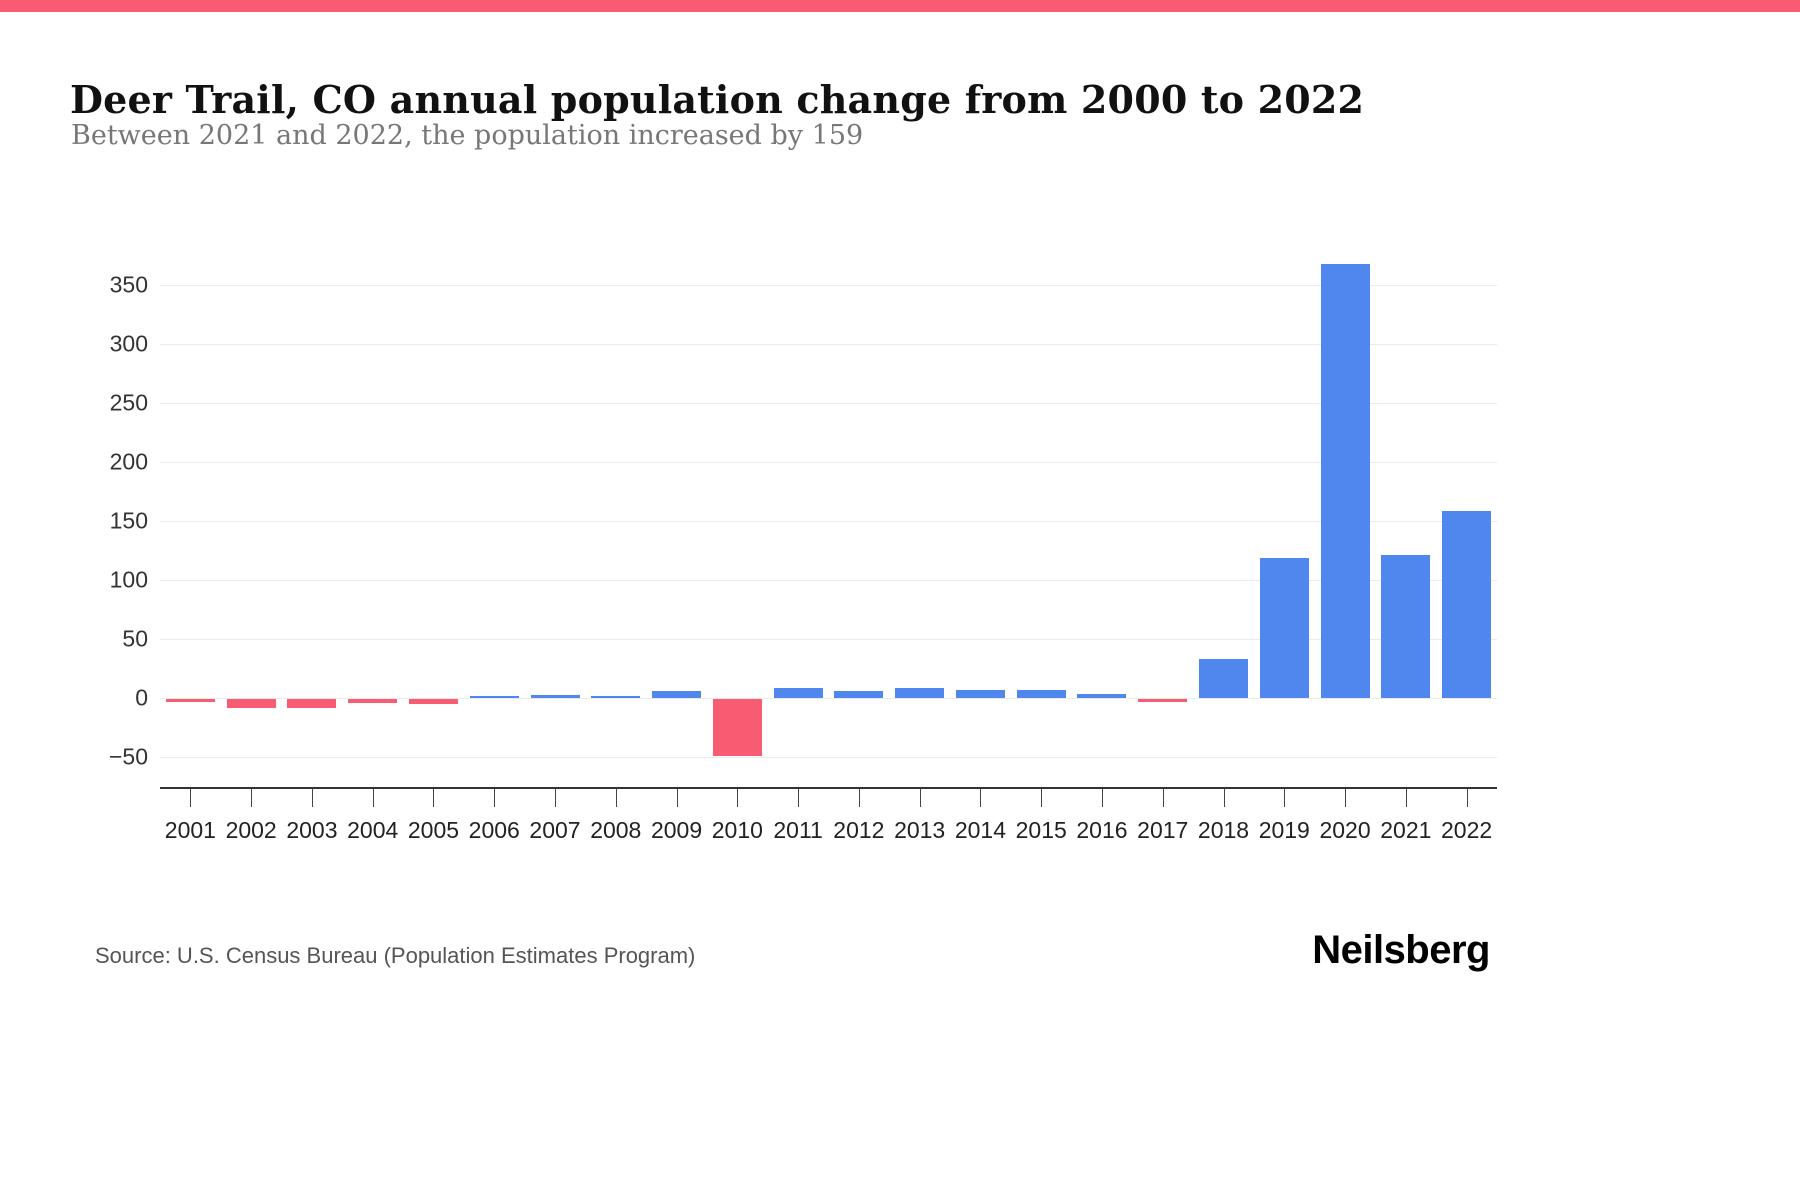  I want to click on x-axis-label-2019: 2019, so click(1284, 830).